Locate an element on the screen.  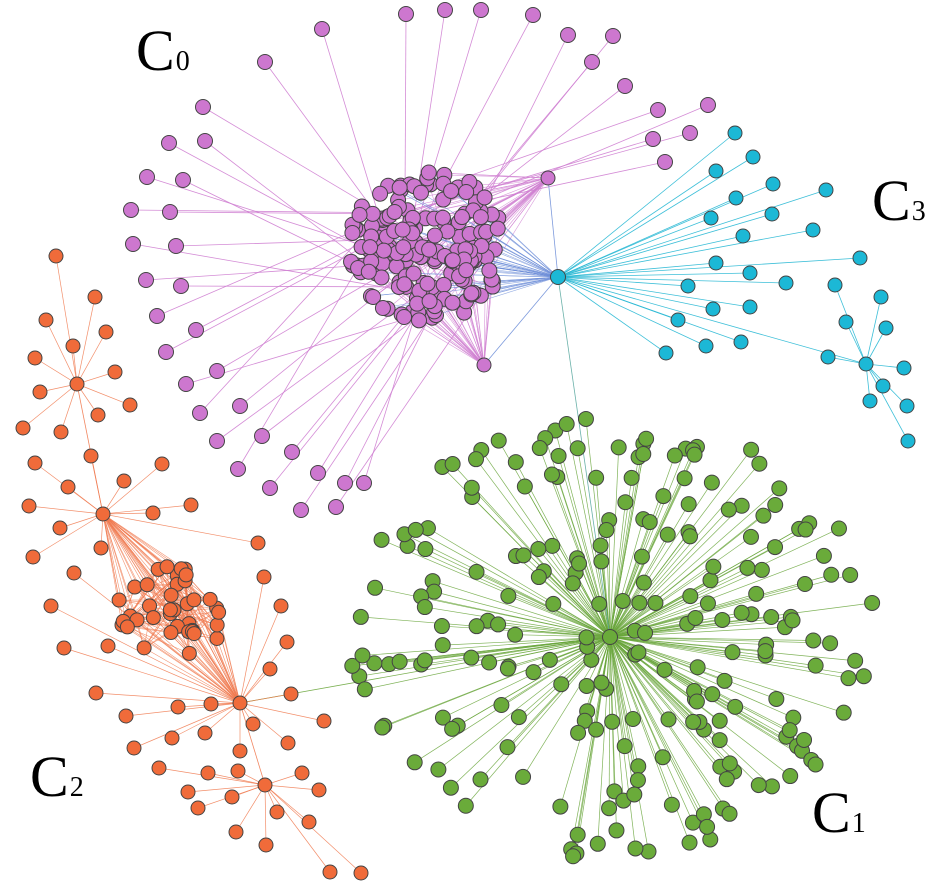
edge-c1-hub is located at coordinates (584, 457).